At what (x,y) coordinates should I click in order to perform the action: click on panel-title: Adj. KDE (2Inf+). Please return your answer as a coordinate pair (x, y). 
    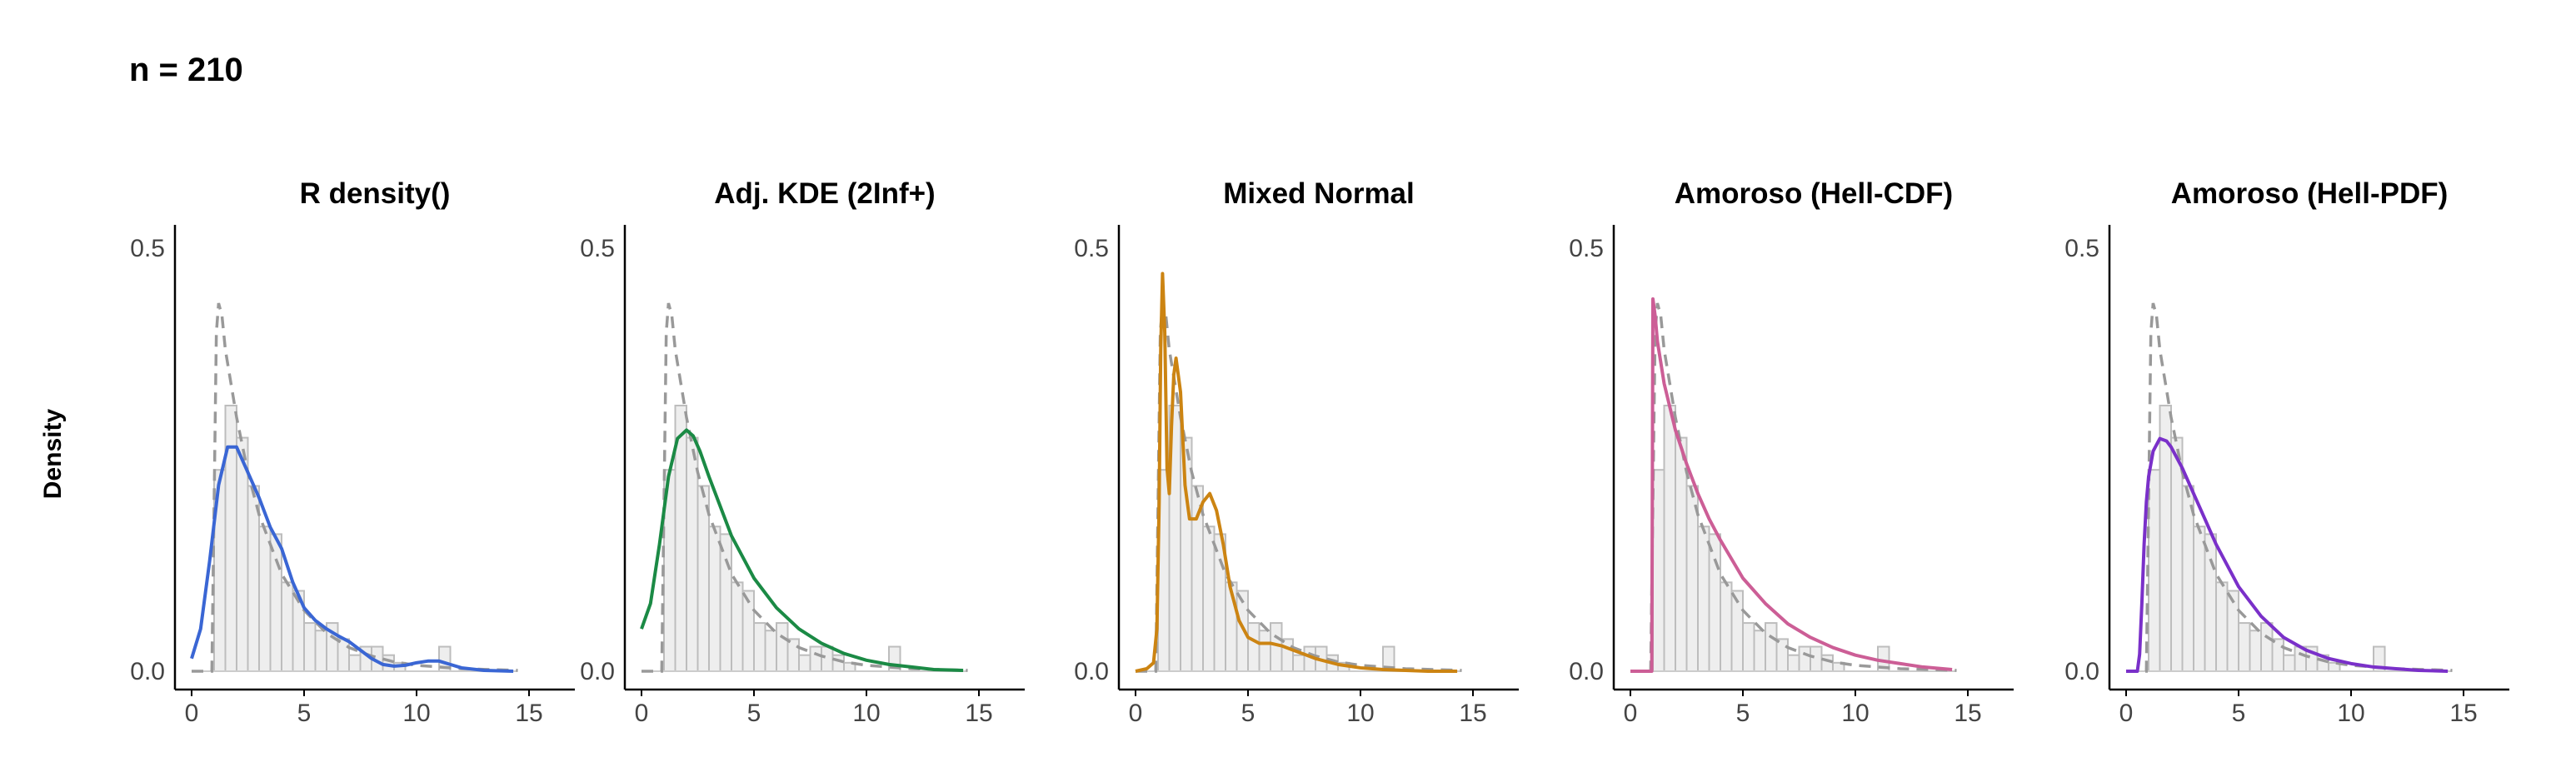
    Looking at the image, I should click on (824, 193).